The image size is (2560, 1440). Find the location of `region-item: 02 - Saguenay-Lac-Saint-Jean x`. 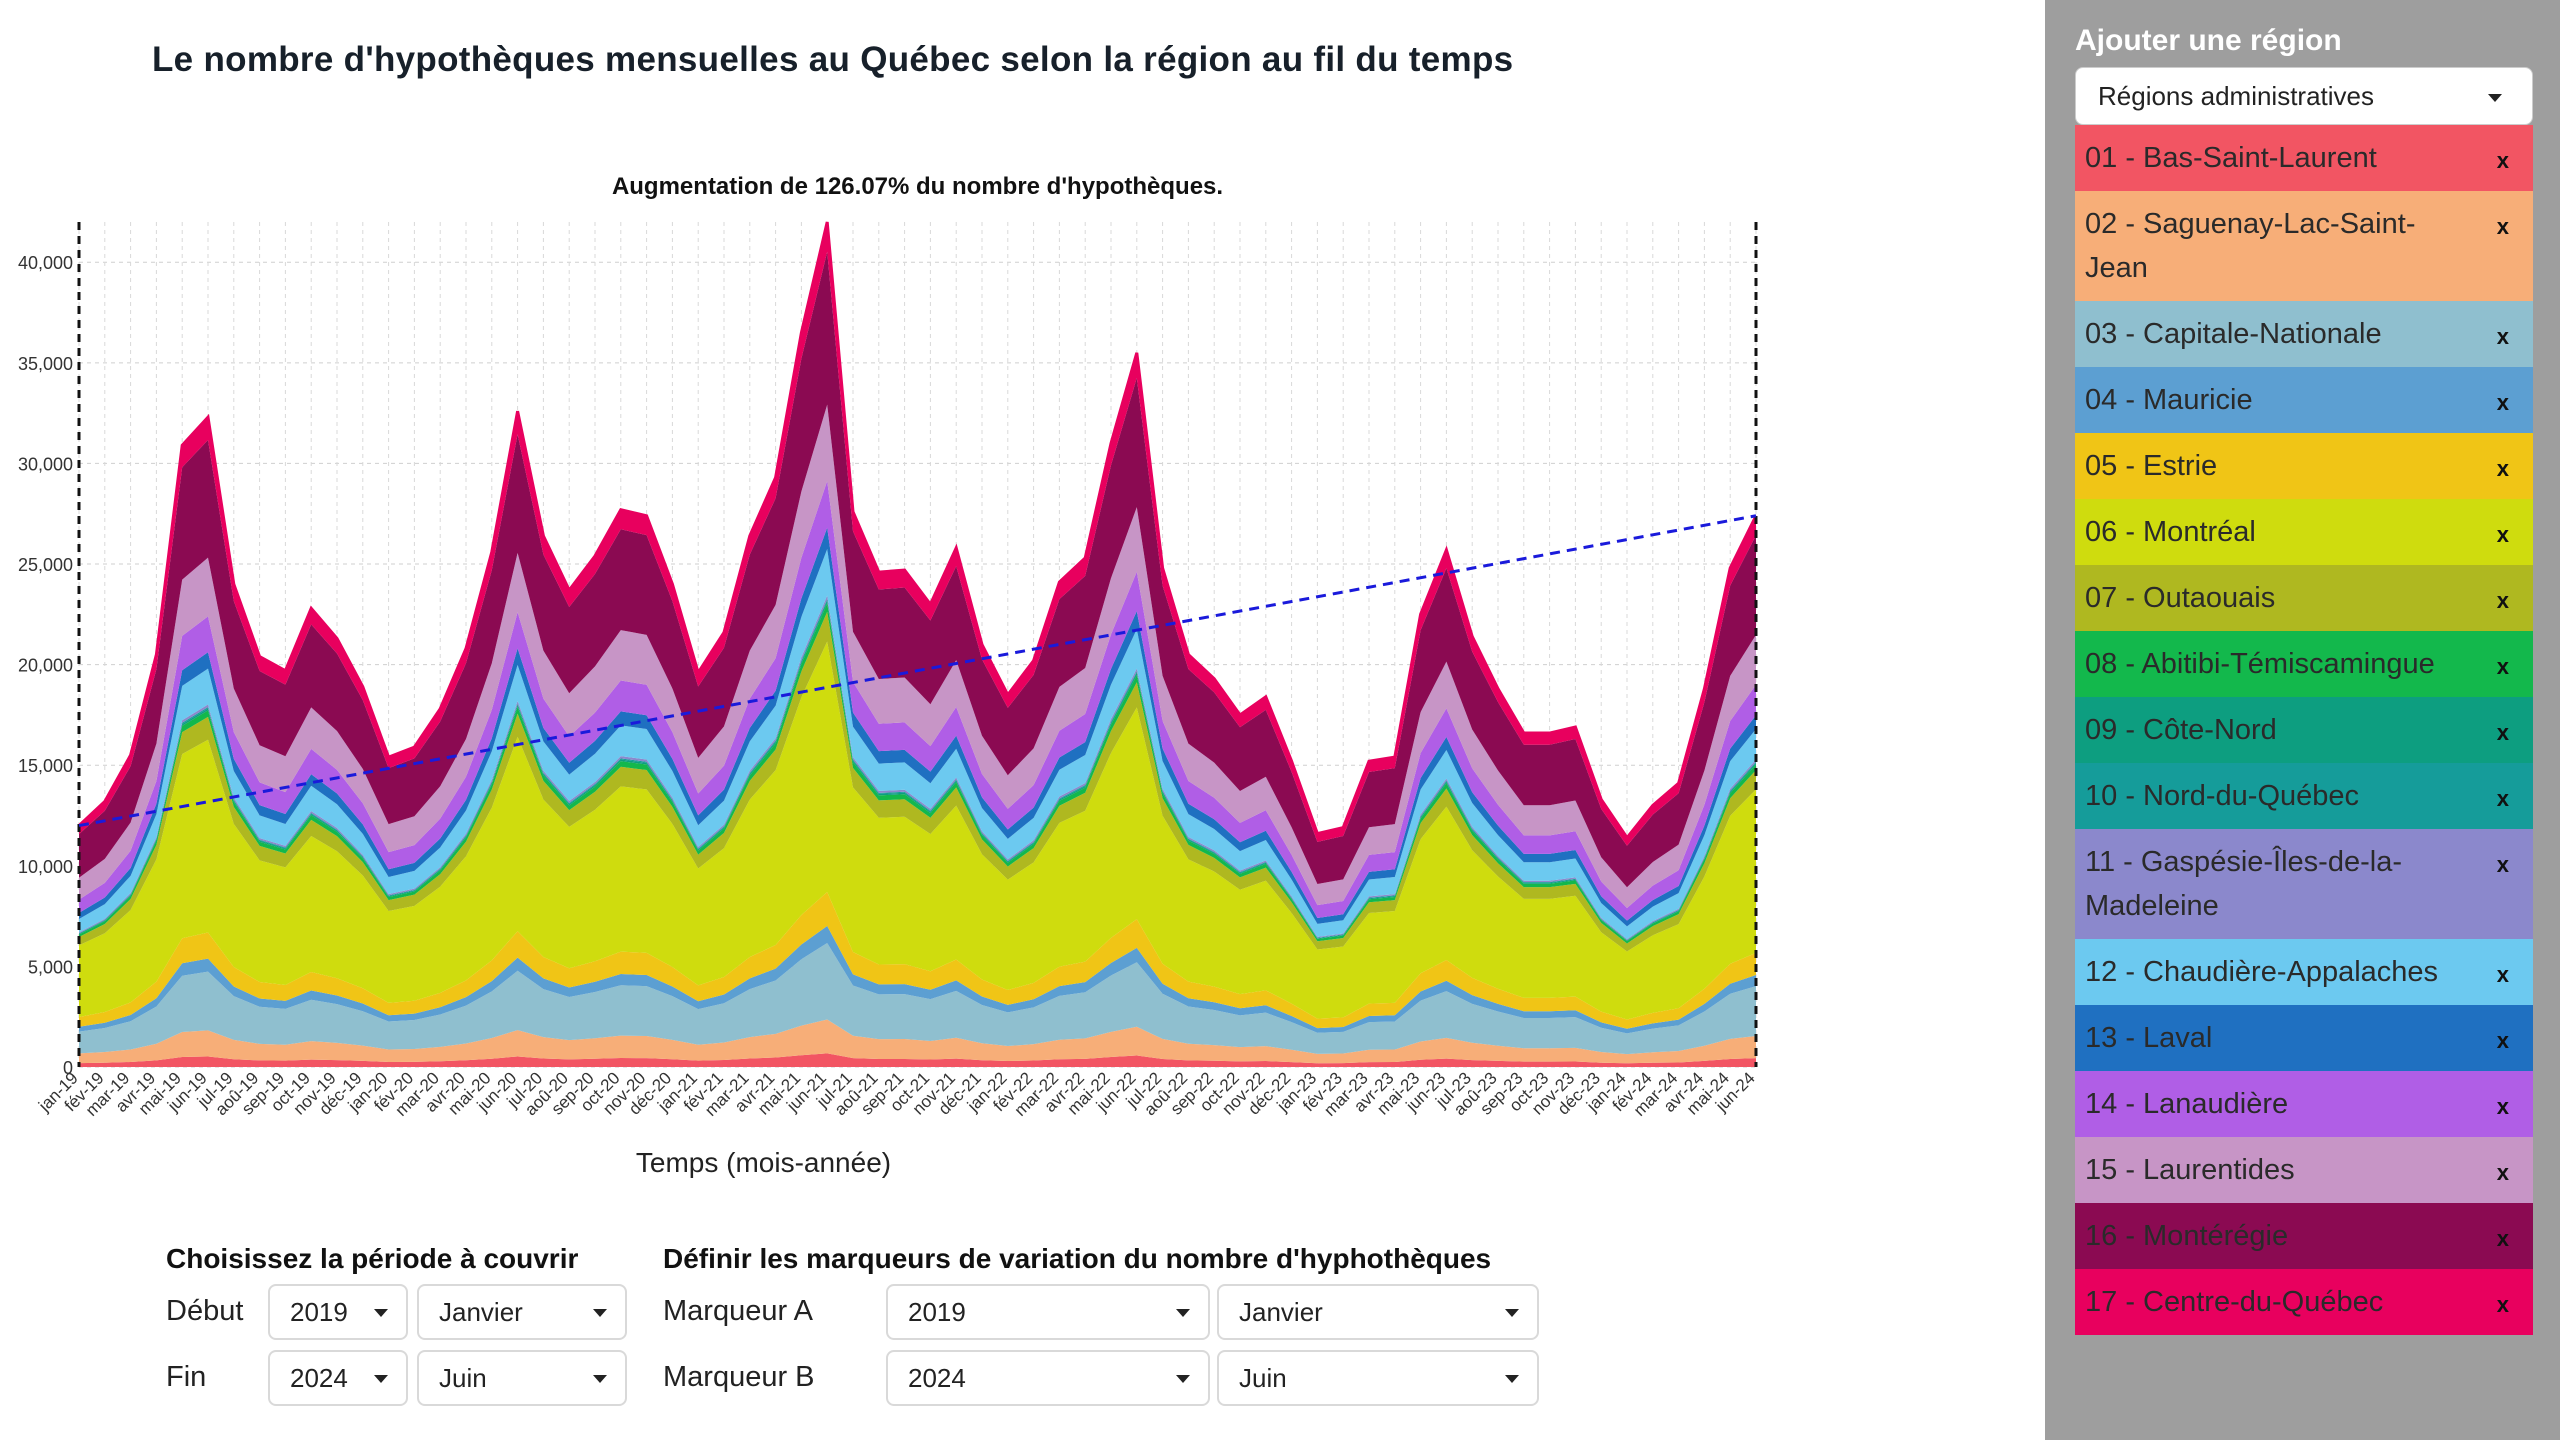

region-item: 02 - Saguenay-Lac-Saint-Jean x is located at coordinates (2304, 246).